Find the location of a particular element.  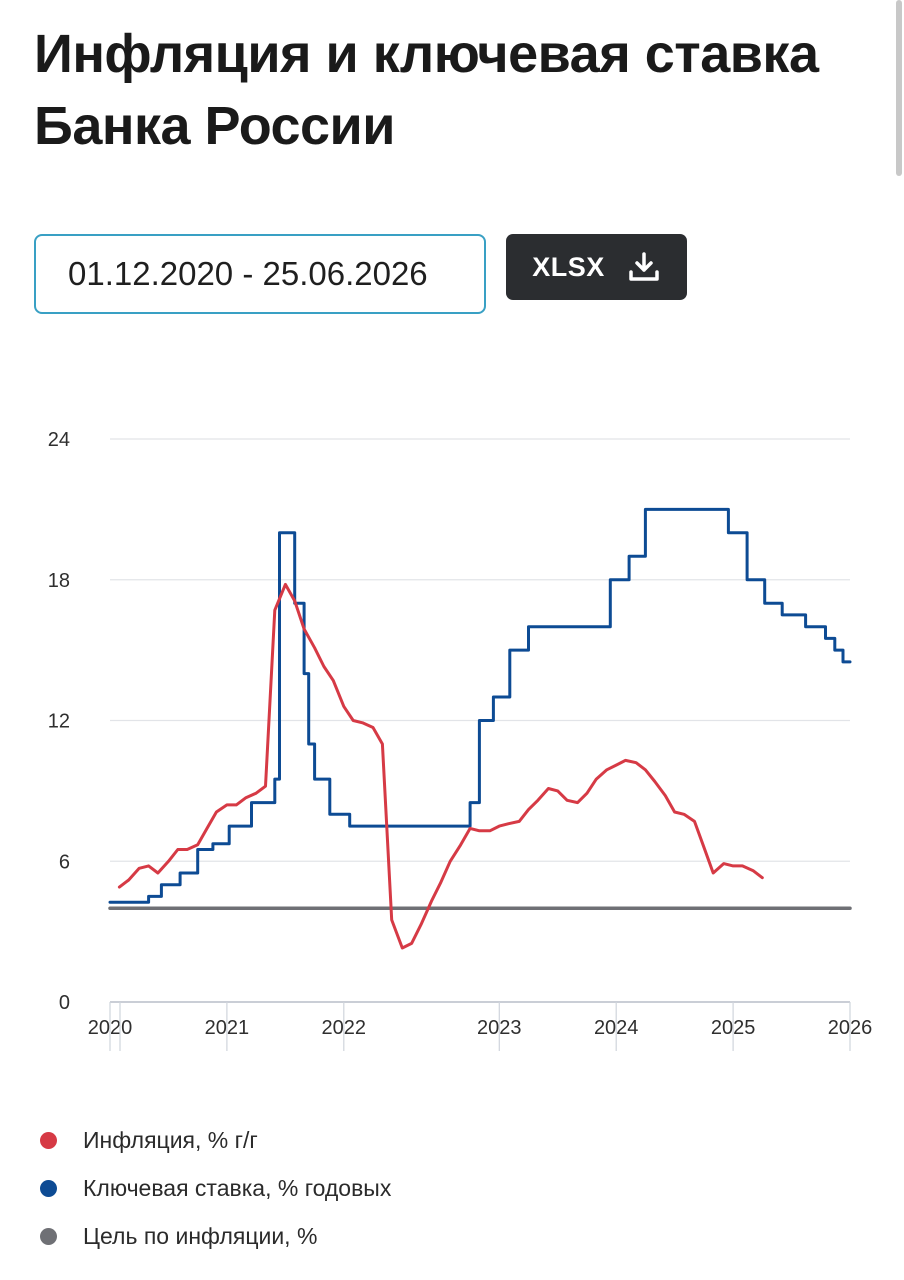

page-title: Инфляция и ключевая ставка Банка России is located at coordinates (426, 90).